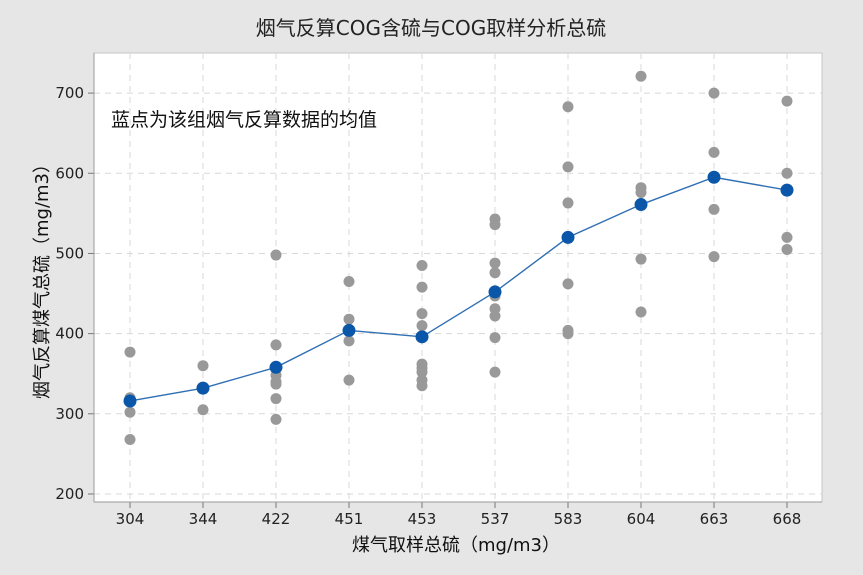 This screenshot has height=575, width=863. What do you see at coordinates (69, 253) in the screenshot?
I see `y-tick-label: 500` at bounding box center [69, 253].